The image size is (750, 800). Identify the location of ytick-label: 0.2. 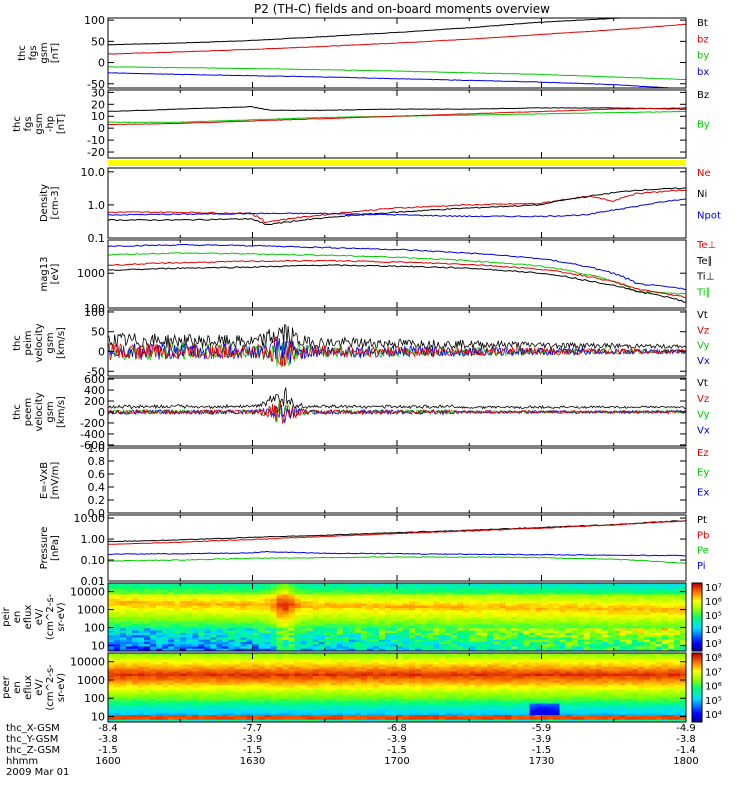
(97, 500).